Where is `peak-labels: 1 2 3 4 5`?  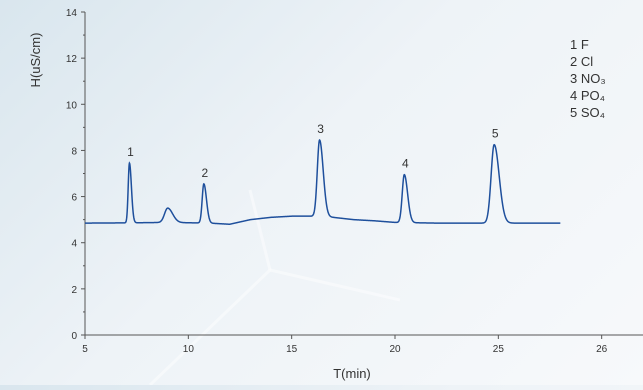 peak-labels: 1 2 3 4 5 is located at coordinates (313, 151).